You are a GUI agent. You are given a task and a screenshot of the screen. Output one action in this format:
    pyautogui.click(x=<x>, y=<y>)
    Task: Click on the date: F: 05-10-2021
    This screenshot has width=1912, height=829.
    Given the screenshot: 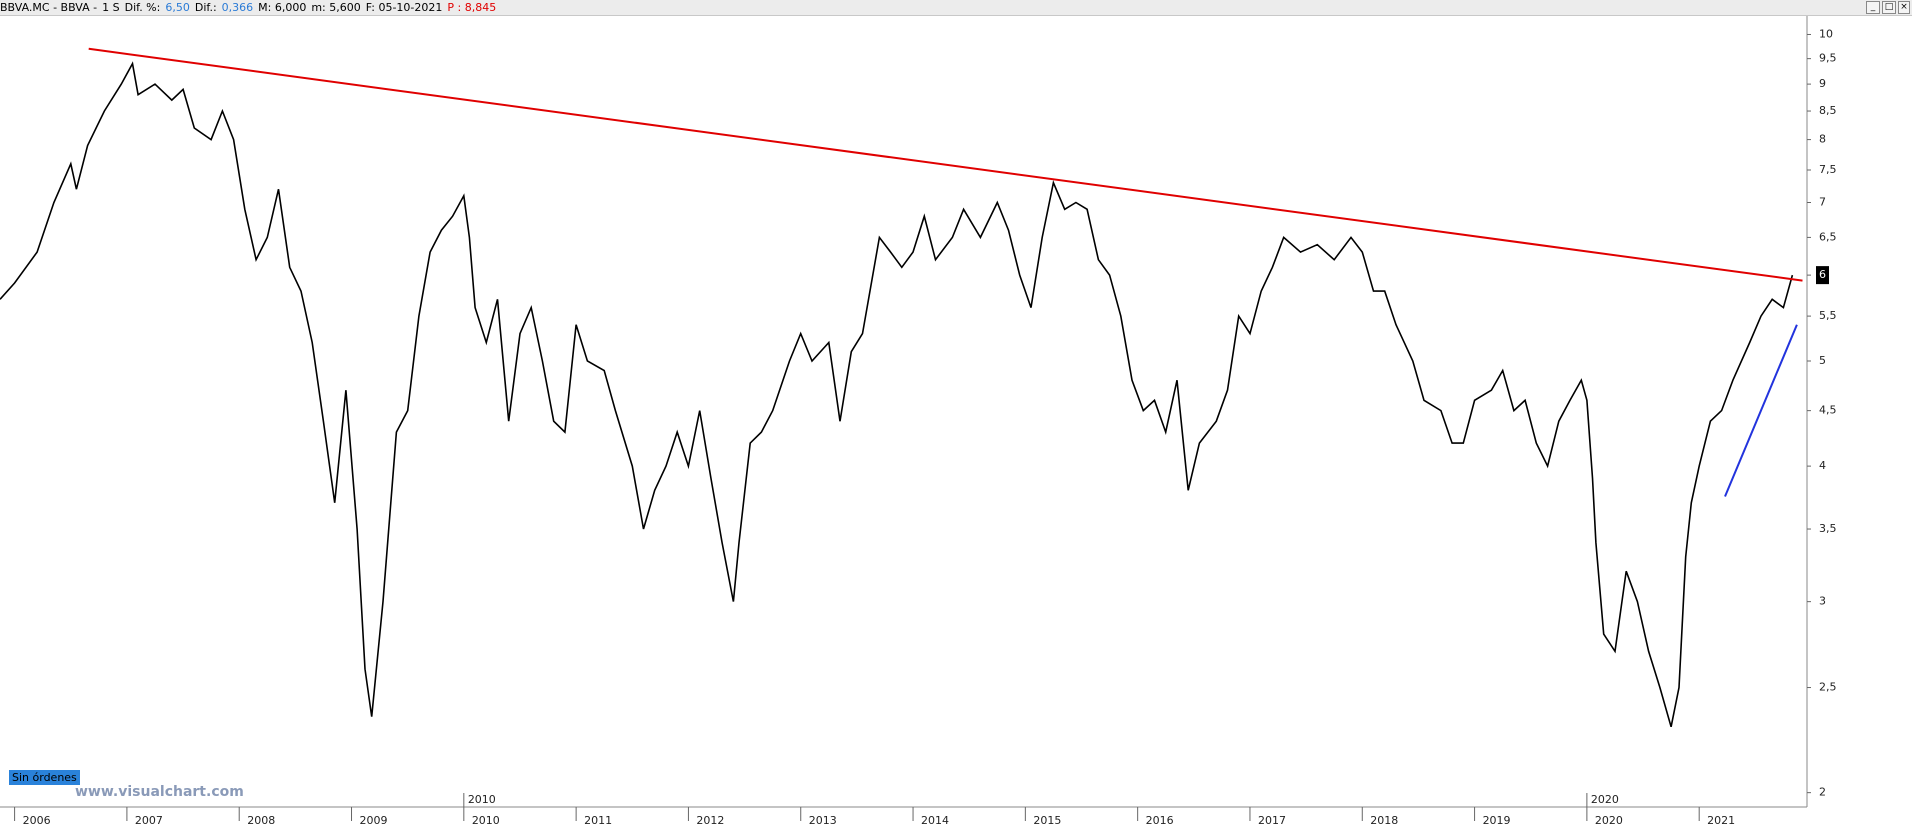 What is the action you would take?
    pyautogui.click(x=404, y=7)
    